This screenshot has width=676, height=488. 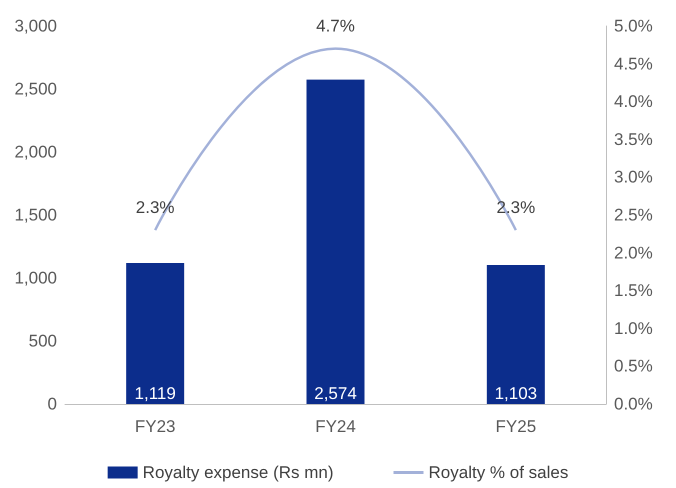 I want to click on legend-label: Royalty expense (Rs mn), so click(x=238, y=472).